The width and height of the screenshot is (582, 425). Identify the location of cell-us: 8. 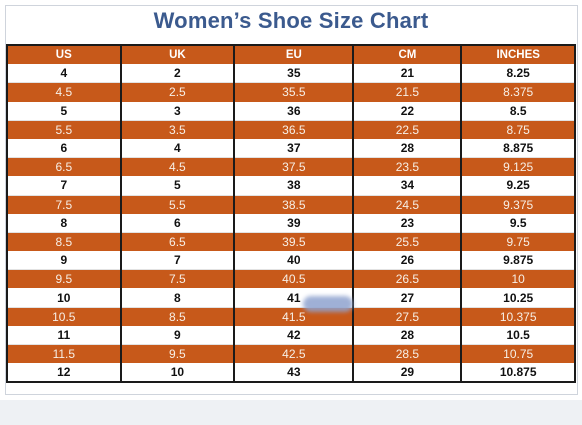
(64, 223).